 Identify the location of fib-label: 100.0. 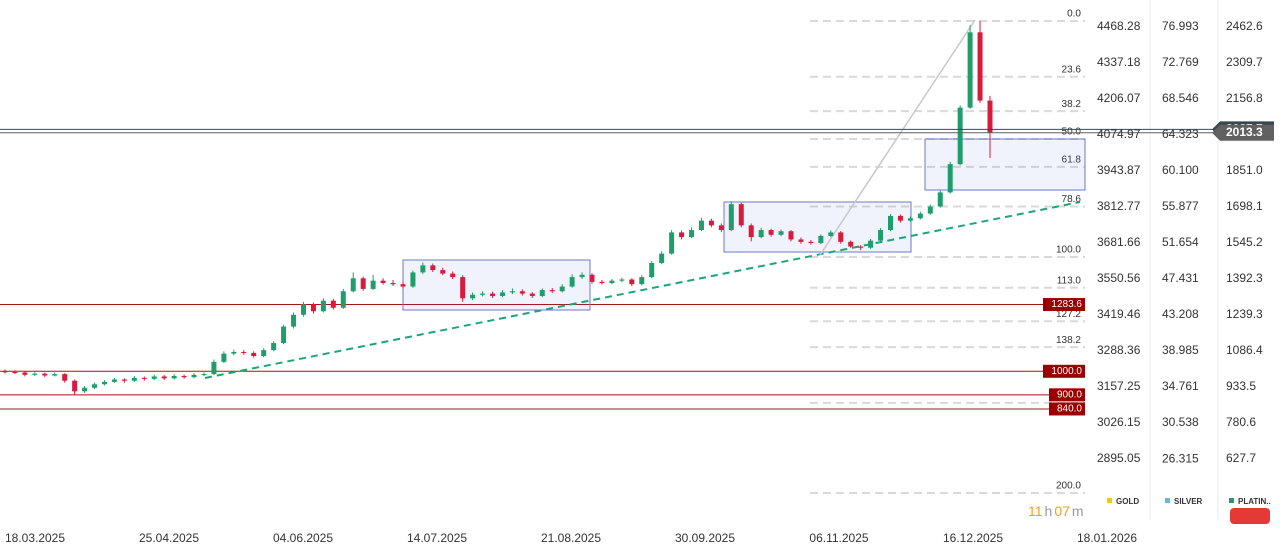
(1068, 250).